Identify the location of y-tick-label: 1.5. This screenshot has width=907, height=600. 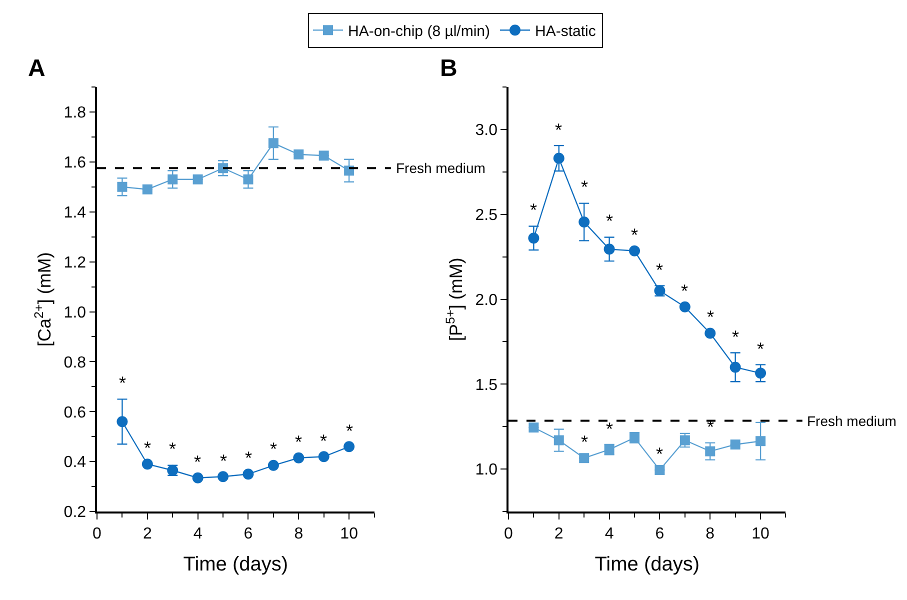
(486, 385).